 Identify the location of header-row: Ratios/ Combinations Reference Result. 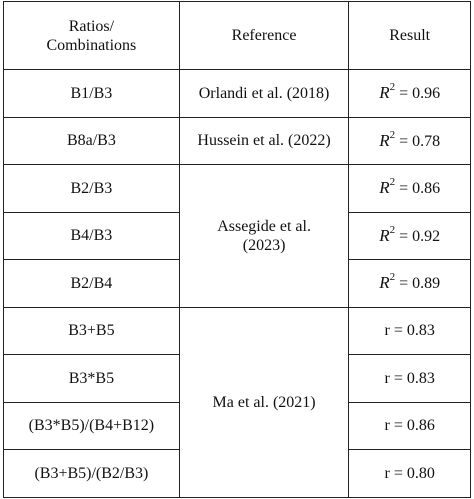
(237, 35).